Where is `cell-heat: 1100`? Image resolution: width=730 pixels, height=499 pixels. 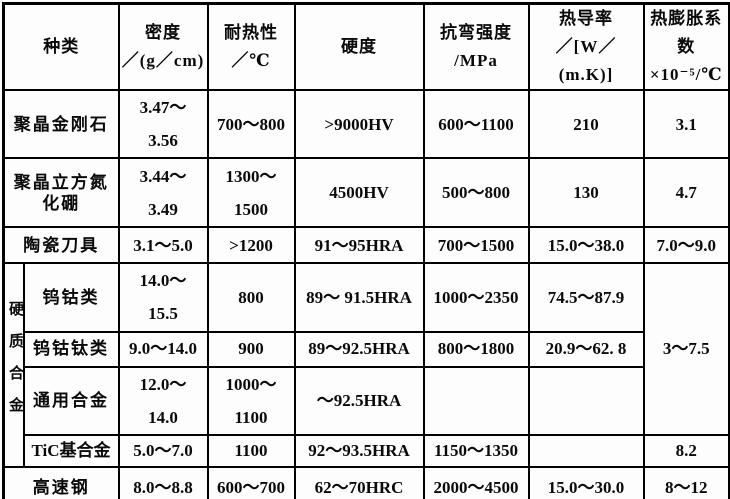 cell-heat: 1100 is located at coordinates (251, 450).